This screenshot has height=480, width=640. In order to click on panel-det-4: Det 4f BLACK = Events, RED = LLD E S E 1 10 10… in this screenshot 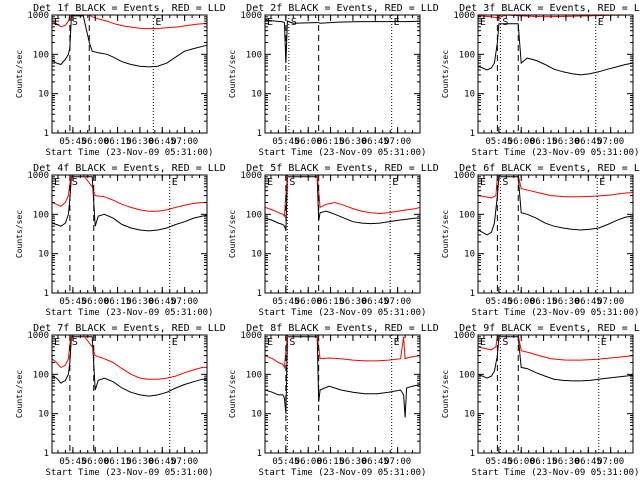, I will do `click(120, 240)`.